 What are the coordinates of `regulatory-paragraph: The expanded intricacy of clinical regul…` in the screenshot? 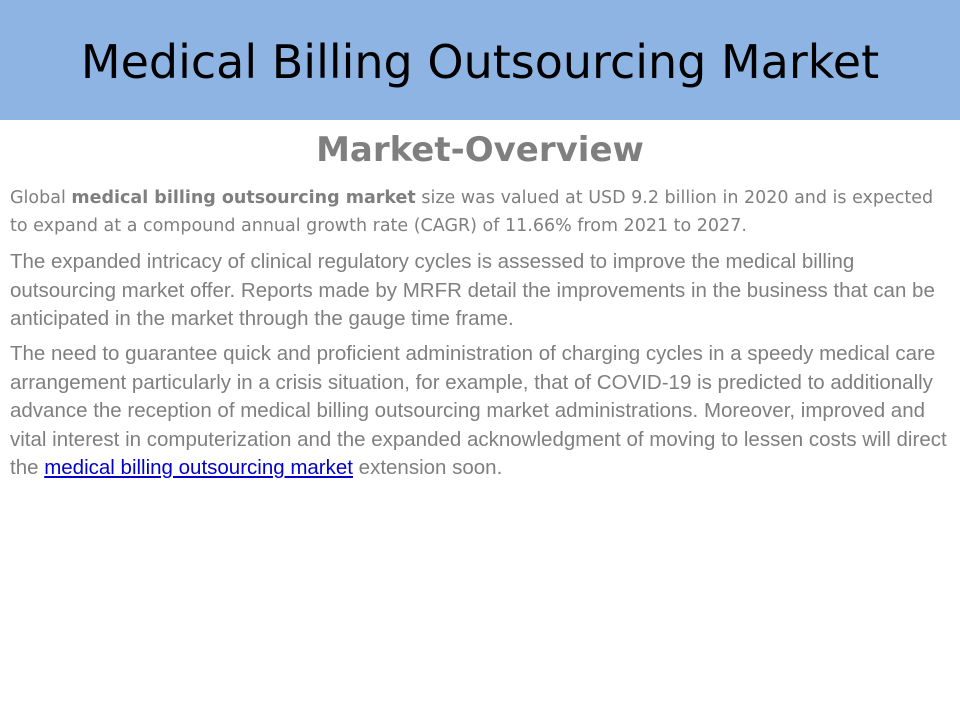 It's located at (472, 290).